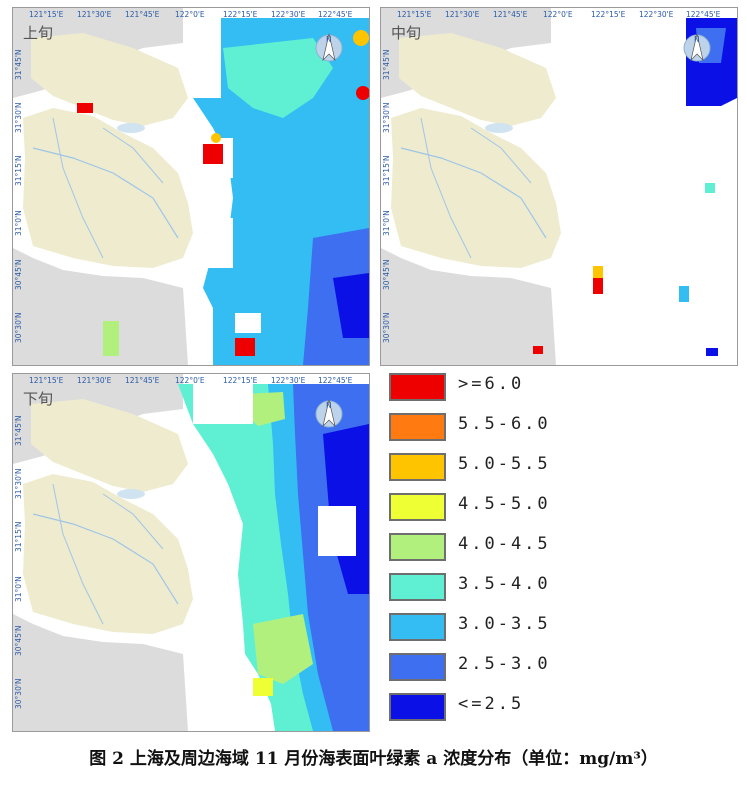 The width and height of the screenshot is (747, 805). What do you see at coordinates (563, 627) in the screenshot?
I see `legend-item: 3.0-3.5` at bounding box center [563, 627].